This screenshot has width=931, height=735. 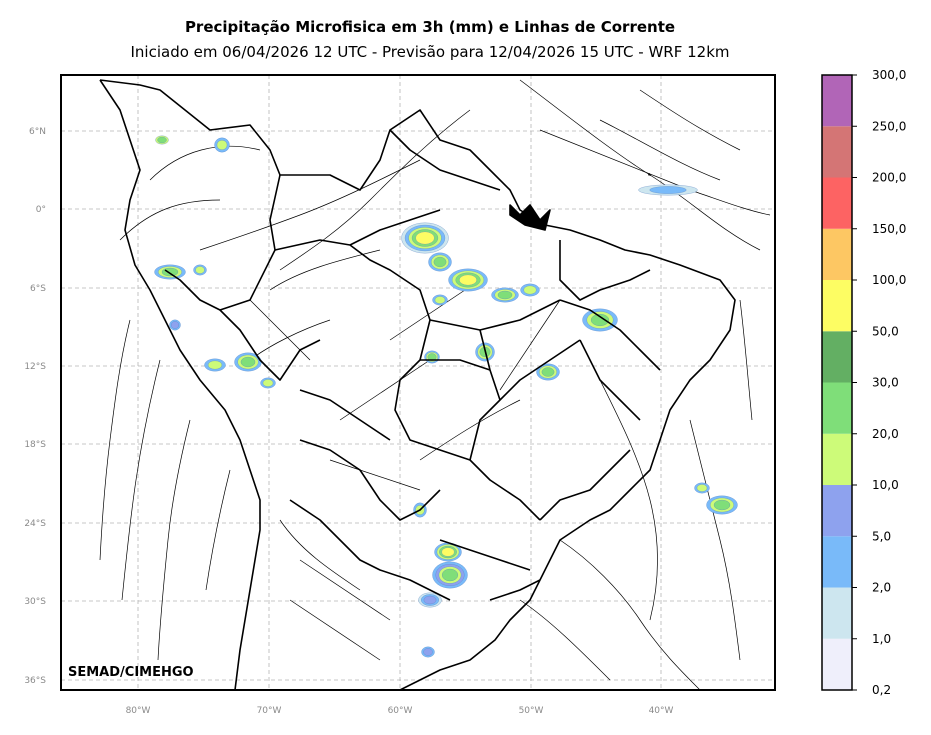 I want to click on colorbar-label: 2,0, so click(x=881, y=588).